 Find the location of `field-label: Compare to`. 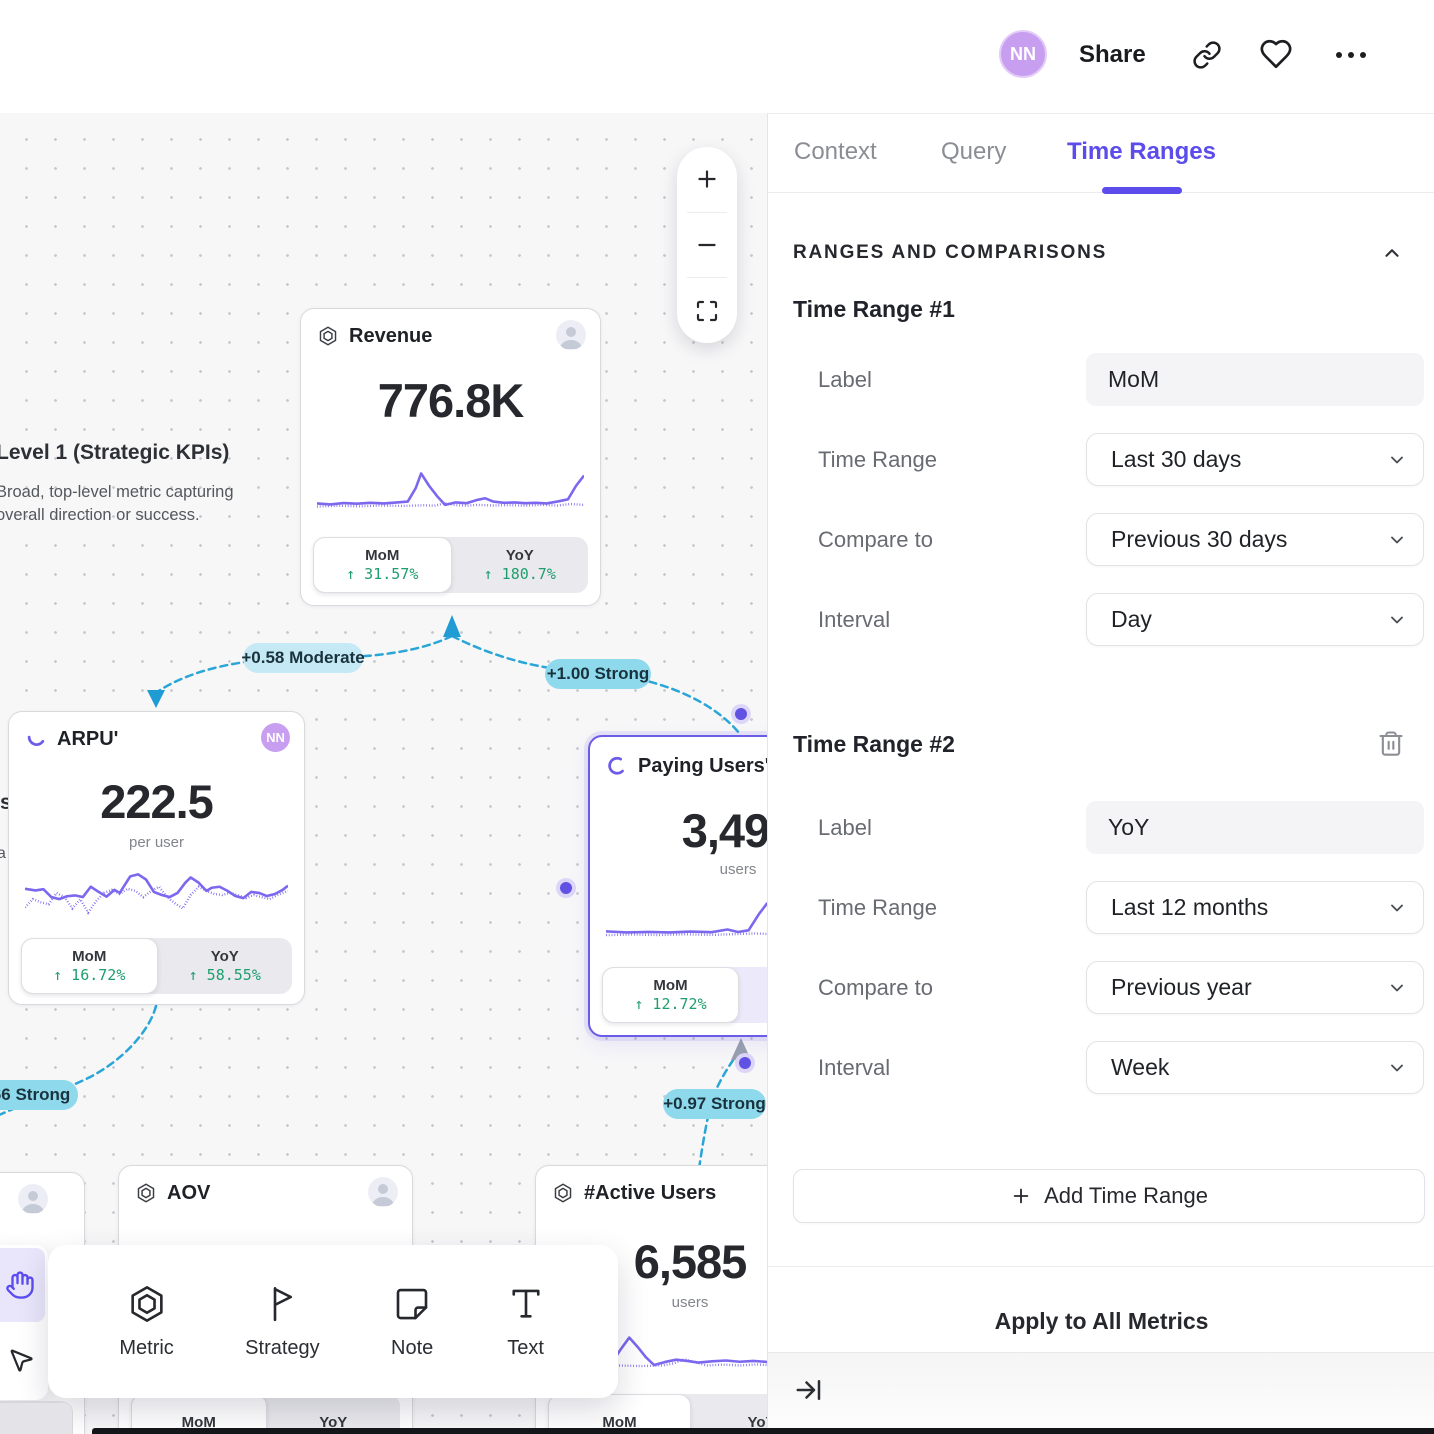

field-label: Compare to is located at coordinates (875, 987).